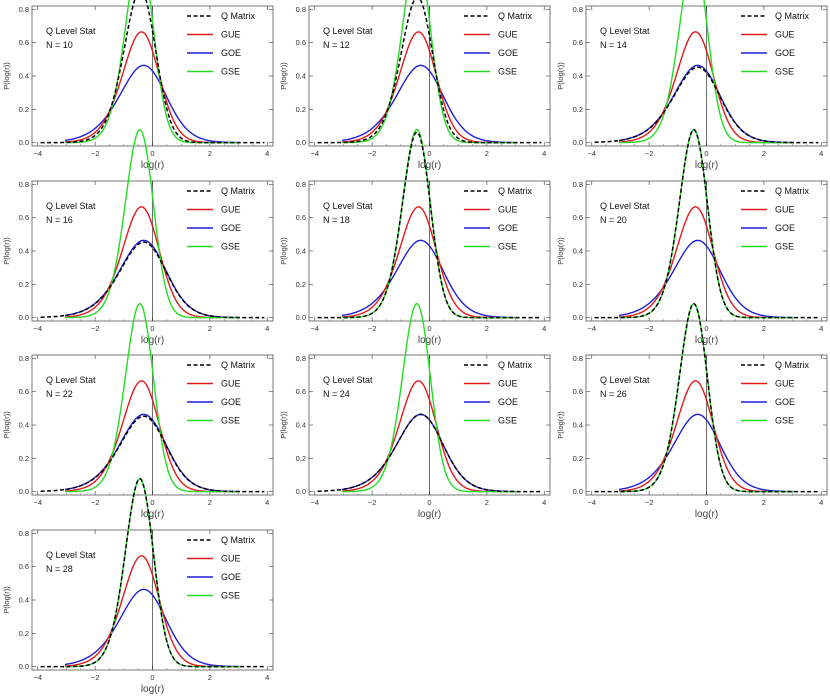 The width and height of the screenshot is (830, 700). What do you see at coordinates (613, 45) in the screenshot?
I see `annotation-n-label: N = 14` at bounding box center [613, 45].